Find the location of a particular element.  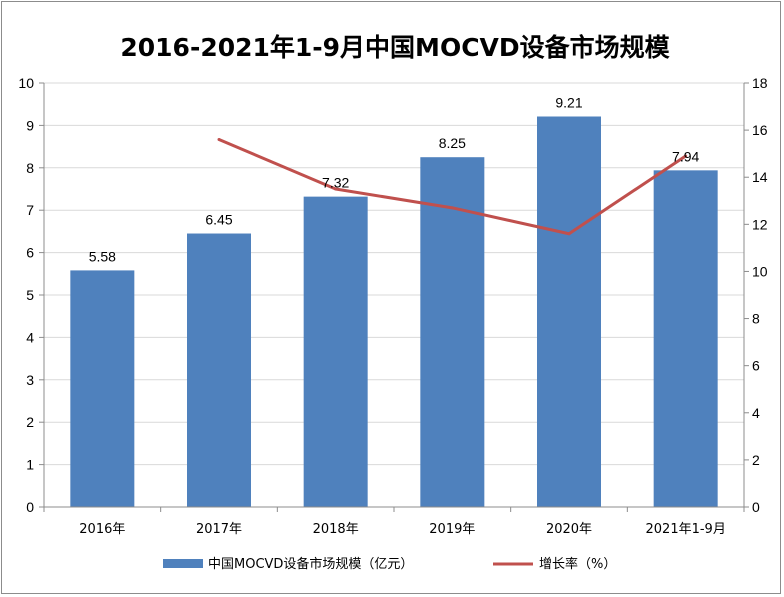

right-tick-label: 0 is located at coordinates (756, 507).